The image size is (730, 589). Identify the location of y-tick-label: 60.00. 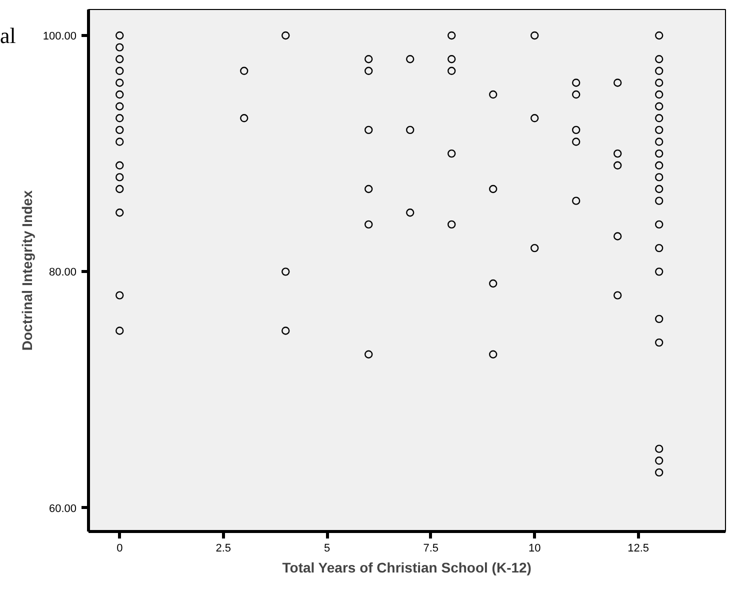
(62, 508).